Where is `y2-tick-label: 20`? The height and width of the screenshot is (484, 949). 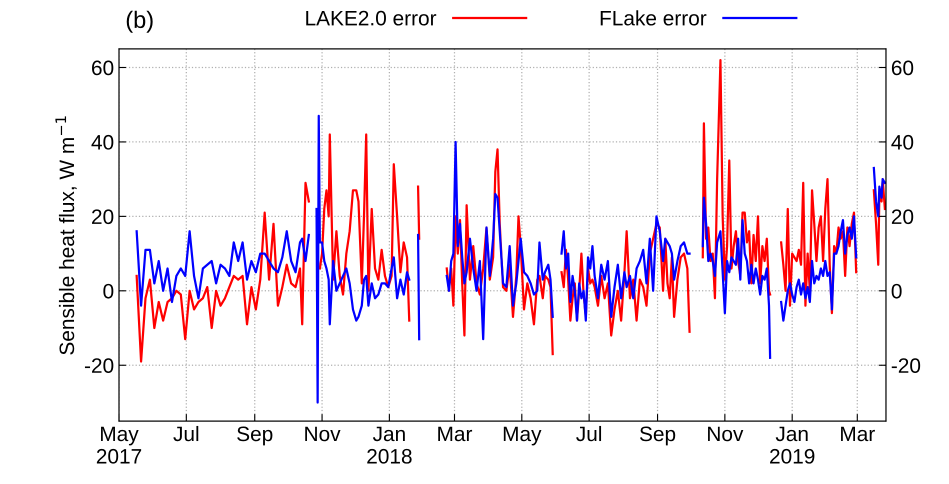 y2-tick-label: 20 is located at coordinates (903, 216).